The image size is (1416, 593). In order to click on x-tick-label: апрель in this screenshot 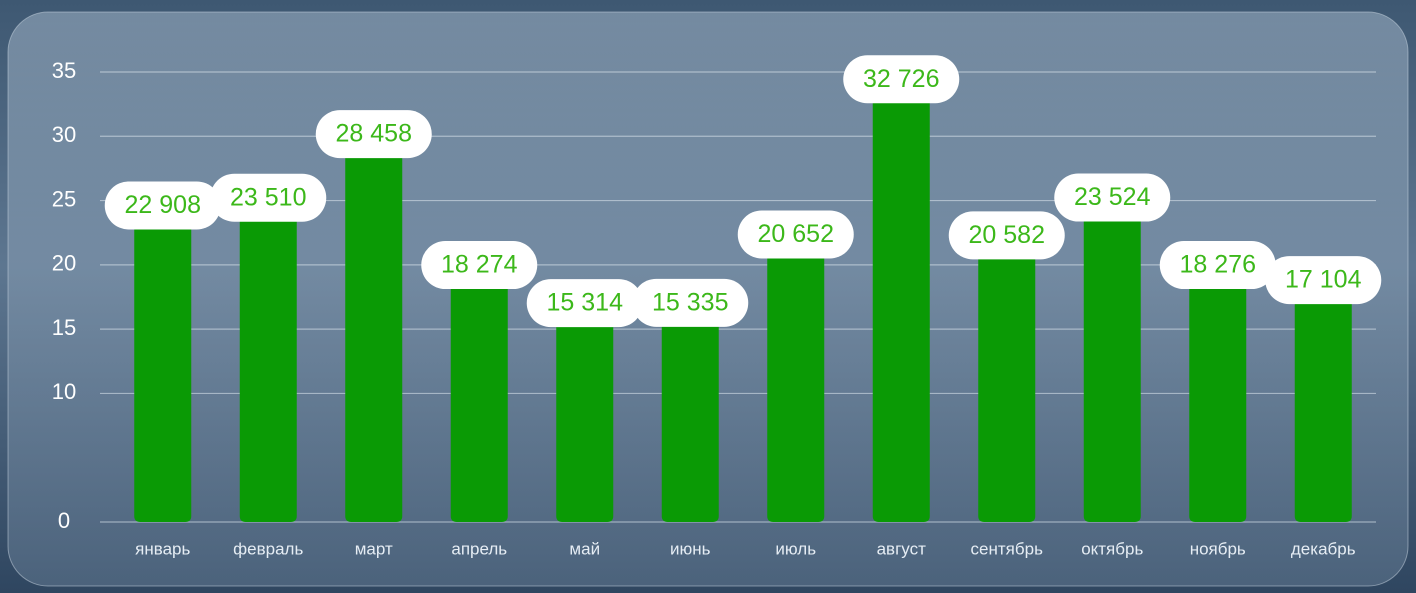, I will do `click(479, 548)`.